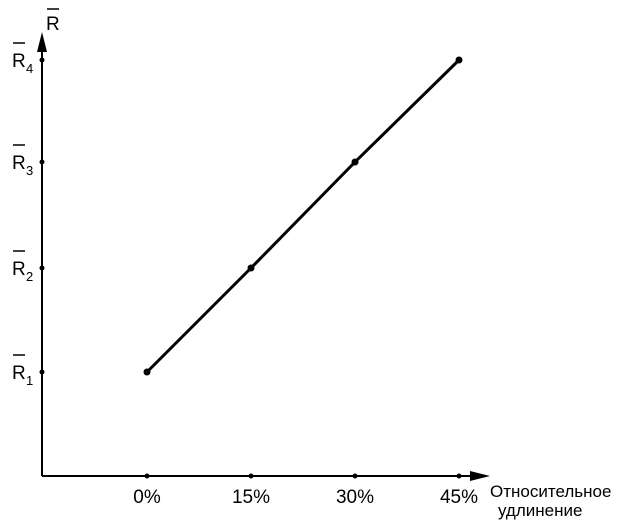 The width and height of the screenshot is (636, 520). Describe the element at coordinates (42, 42) in the screenshot. I see `y-axis-arrow` at that location.